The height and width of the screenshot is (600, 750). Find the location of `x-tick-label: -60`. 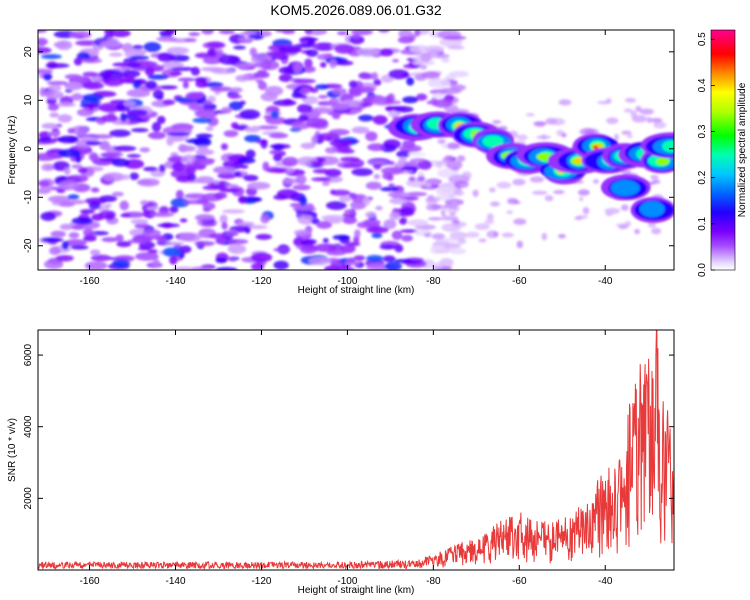

x-tick-label: -60 is located at coordinates (519, 581).